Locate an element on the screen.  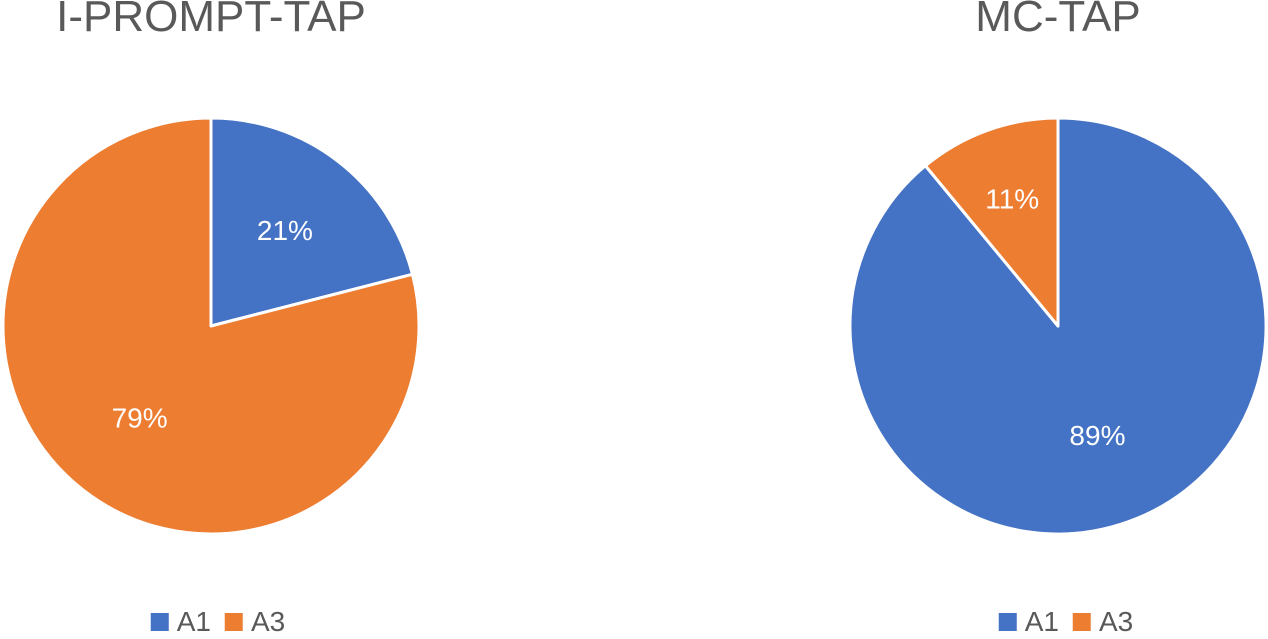
pie-slice-a3 is located at coordinates (991, 222).